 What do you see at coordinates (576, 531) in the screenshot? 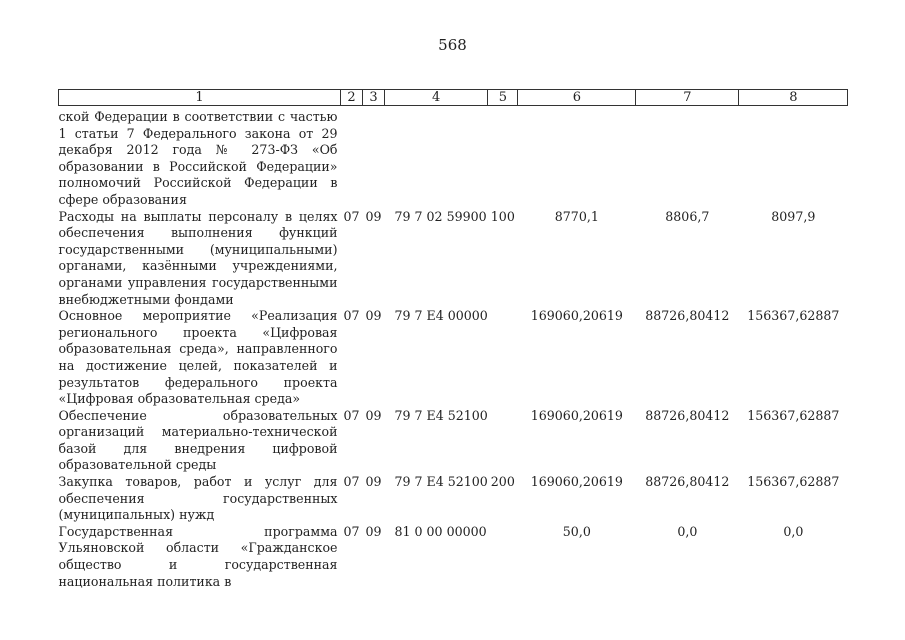
I see `amount-col-6: 50,0` at bounding box center [576, 531].